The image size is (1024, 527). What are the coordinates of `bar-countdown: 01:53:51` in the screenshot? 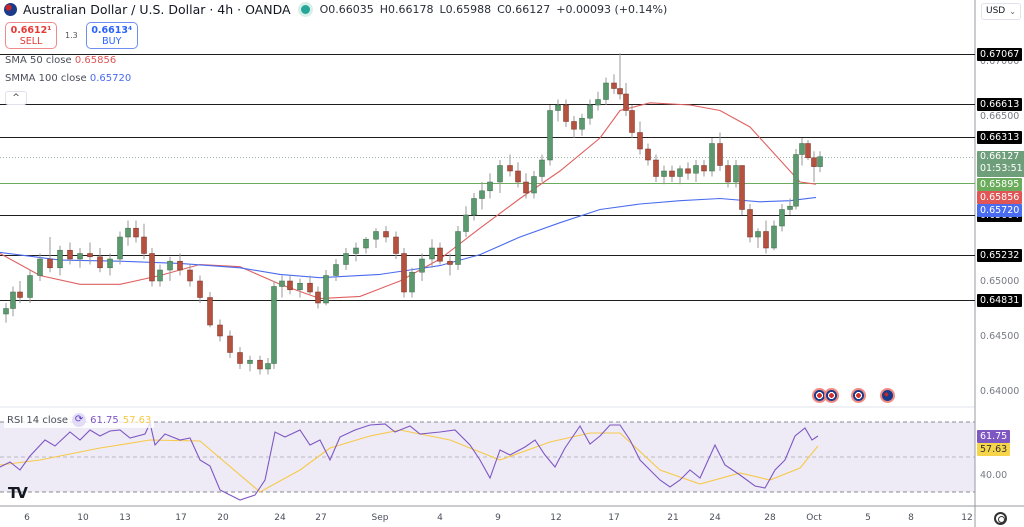 It's located at (1001, 168).